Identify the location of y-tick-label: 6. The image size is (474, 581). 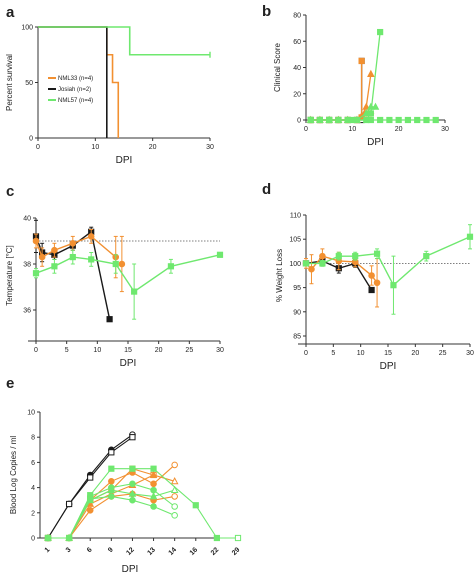
(33, 463).